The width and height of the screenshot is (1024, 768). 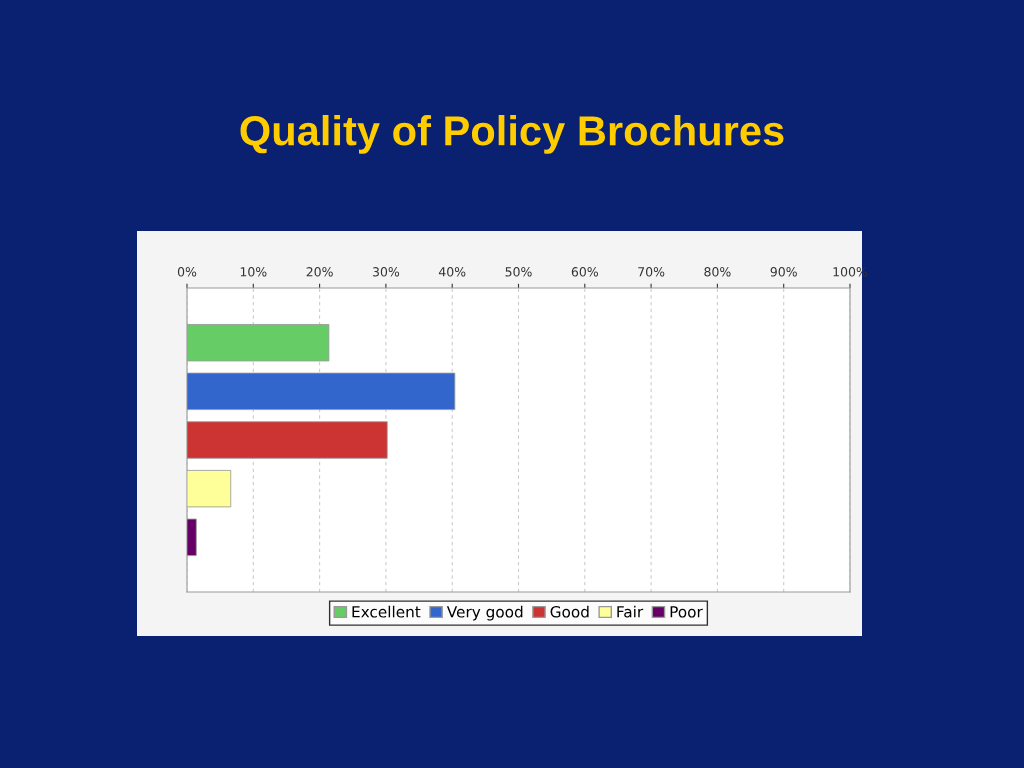 What do you see at coordinates (783, 272) in the screenshot?
I see `x-tick-label: 90%` at bounding box center [783, 272].